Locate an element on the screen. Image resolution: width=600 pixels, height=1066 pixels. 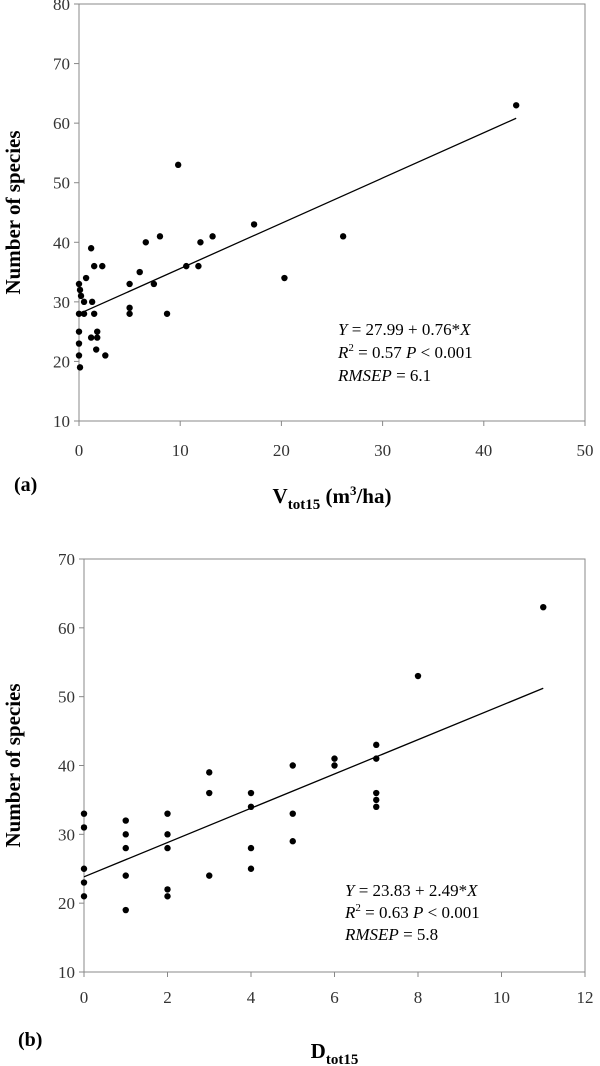
panel-a-xtick-label: 10 is located at coordinates (180, 450).